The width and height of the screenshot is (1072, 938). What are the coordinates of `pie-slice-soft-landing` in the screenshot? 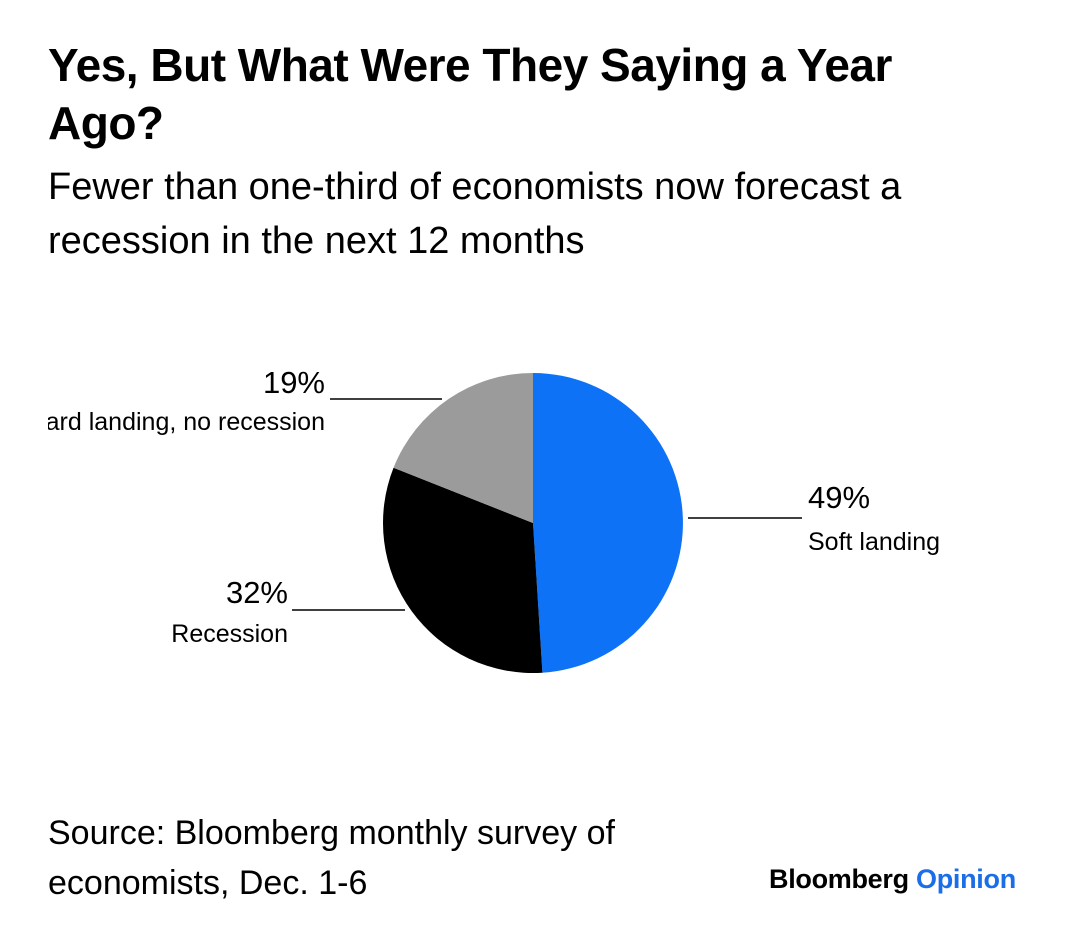 It's located at (608, 523).